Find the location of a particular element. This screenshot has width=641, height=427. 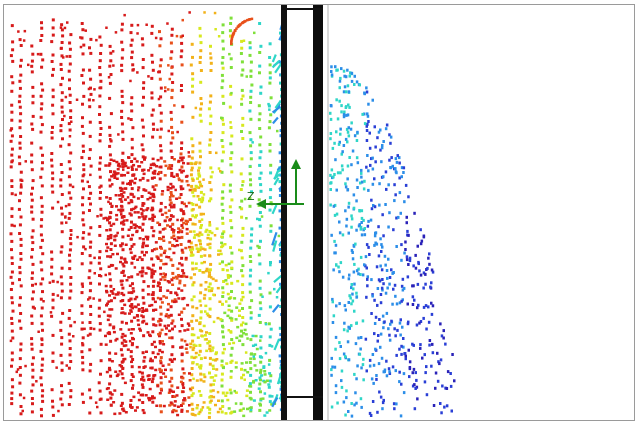

axis-y-arrowhead is located at coordinates (296, 164).